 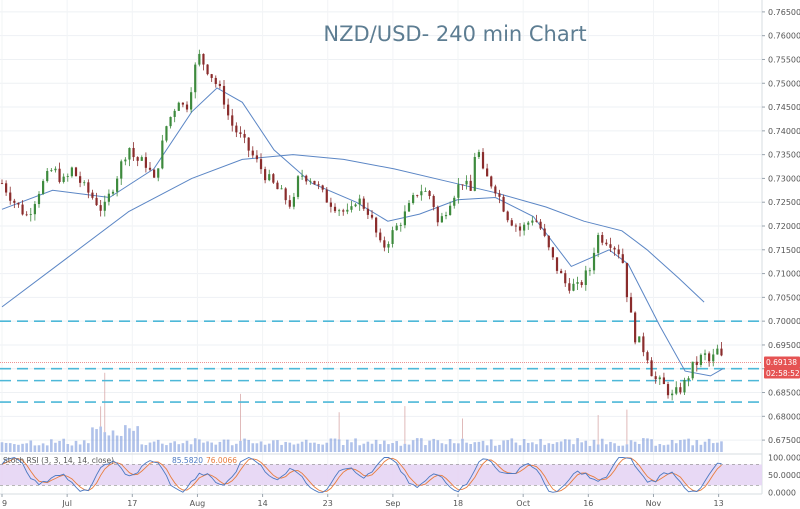 I want to click on stoch-k-line, so click(x=361, y=475).